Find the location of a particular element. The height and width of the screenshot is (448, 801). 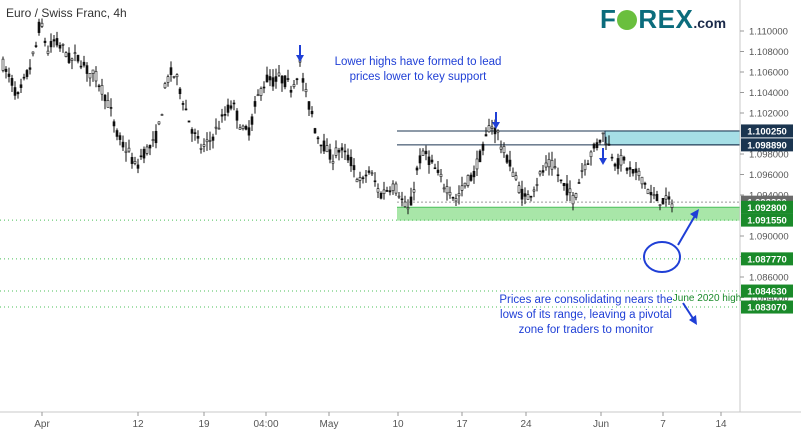

x-tick-label-0: Apr is located at coordinates (42, 424).